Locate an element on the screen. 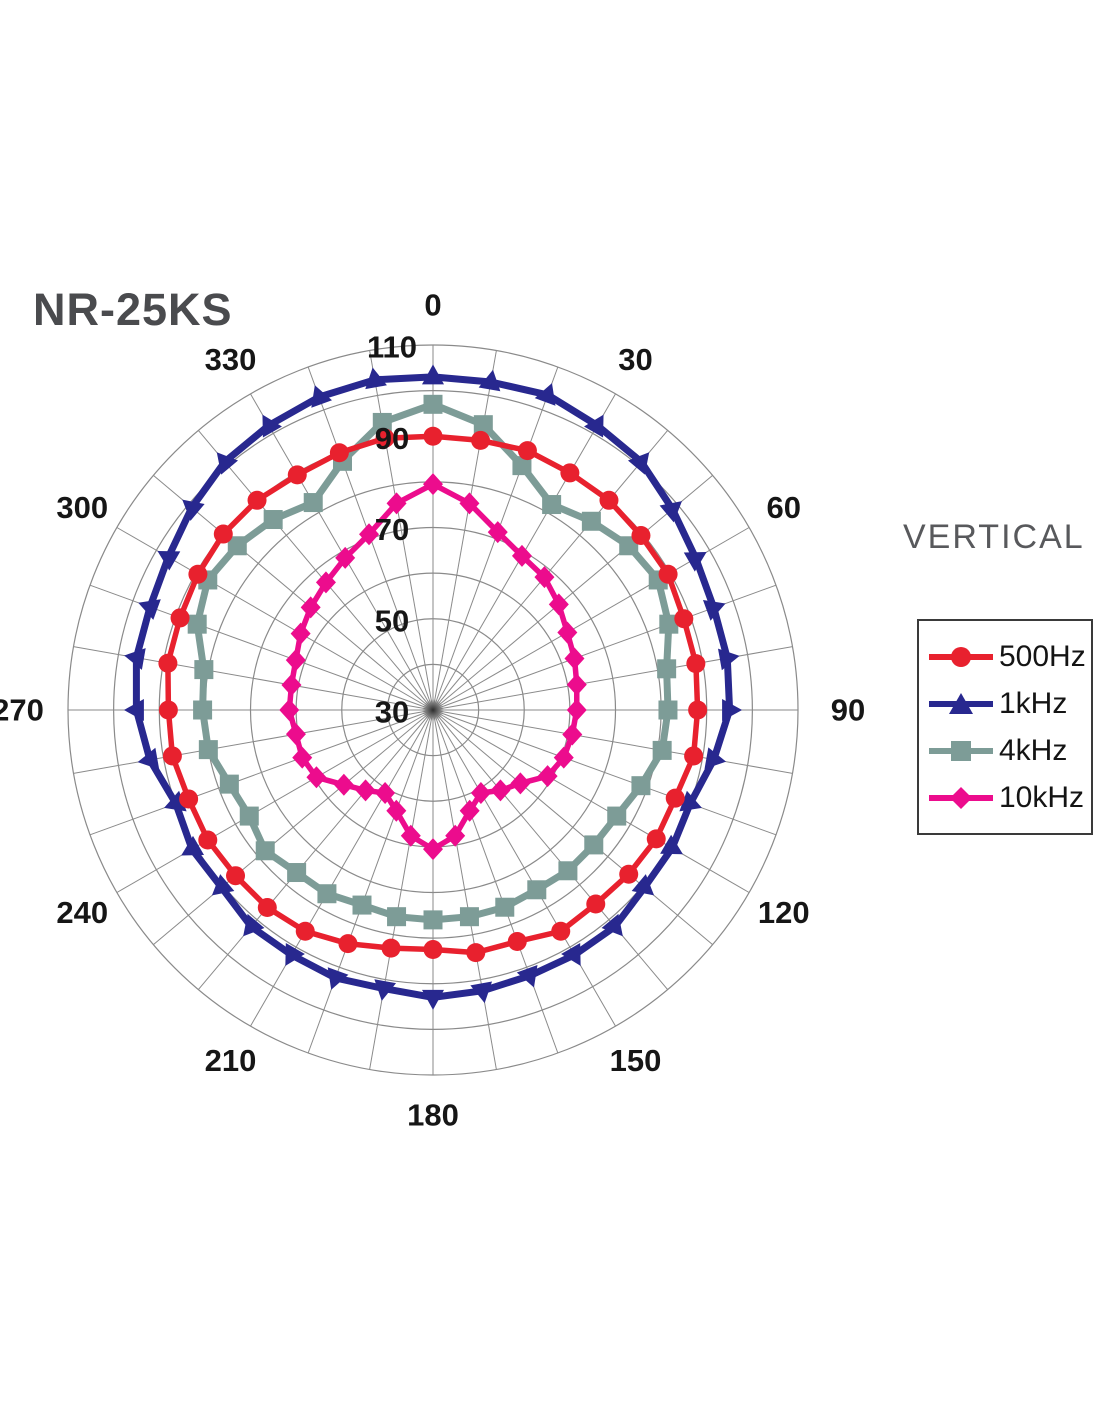 The height and width of the screenshot is (1422, 1100). legend-marker-diamond-icon is located at coordinates (961, 797).